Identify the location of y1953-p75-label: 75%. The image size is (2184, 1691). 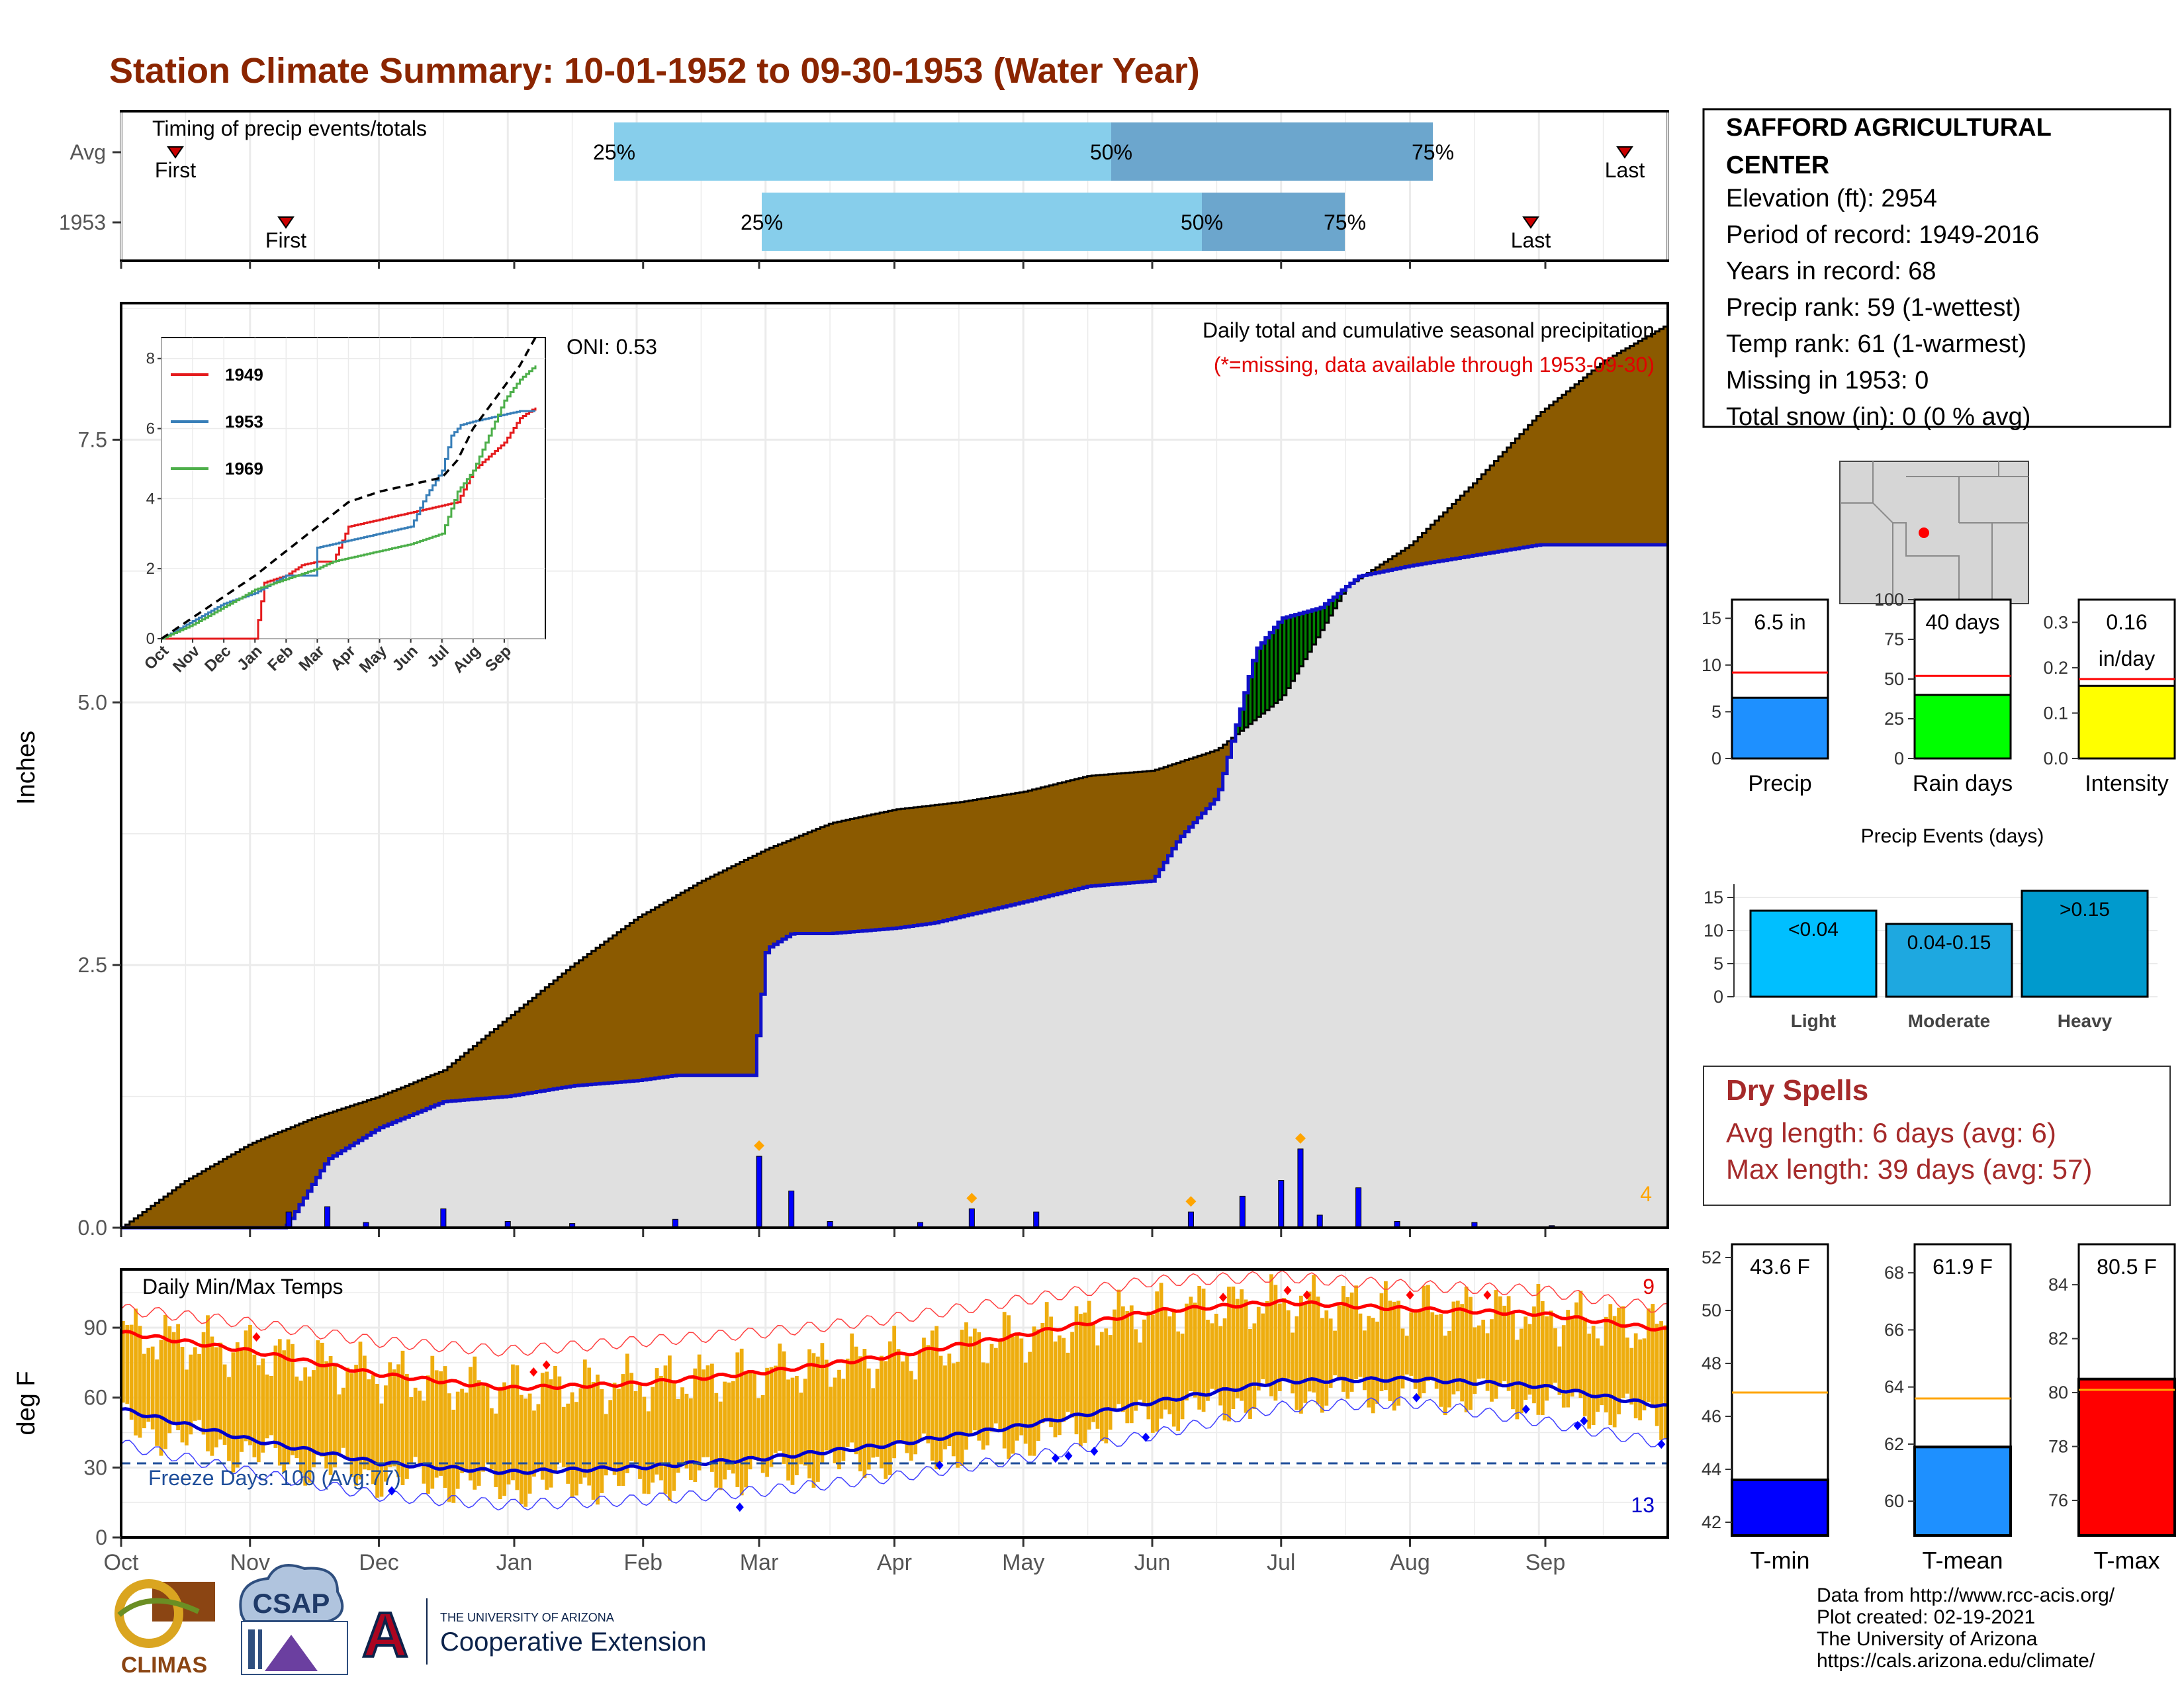
(1345, 222).